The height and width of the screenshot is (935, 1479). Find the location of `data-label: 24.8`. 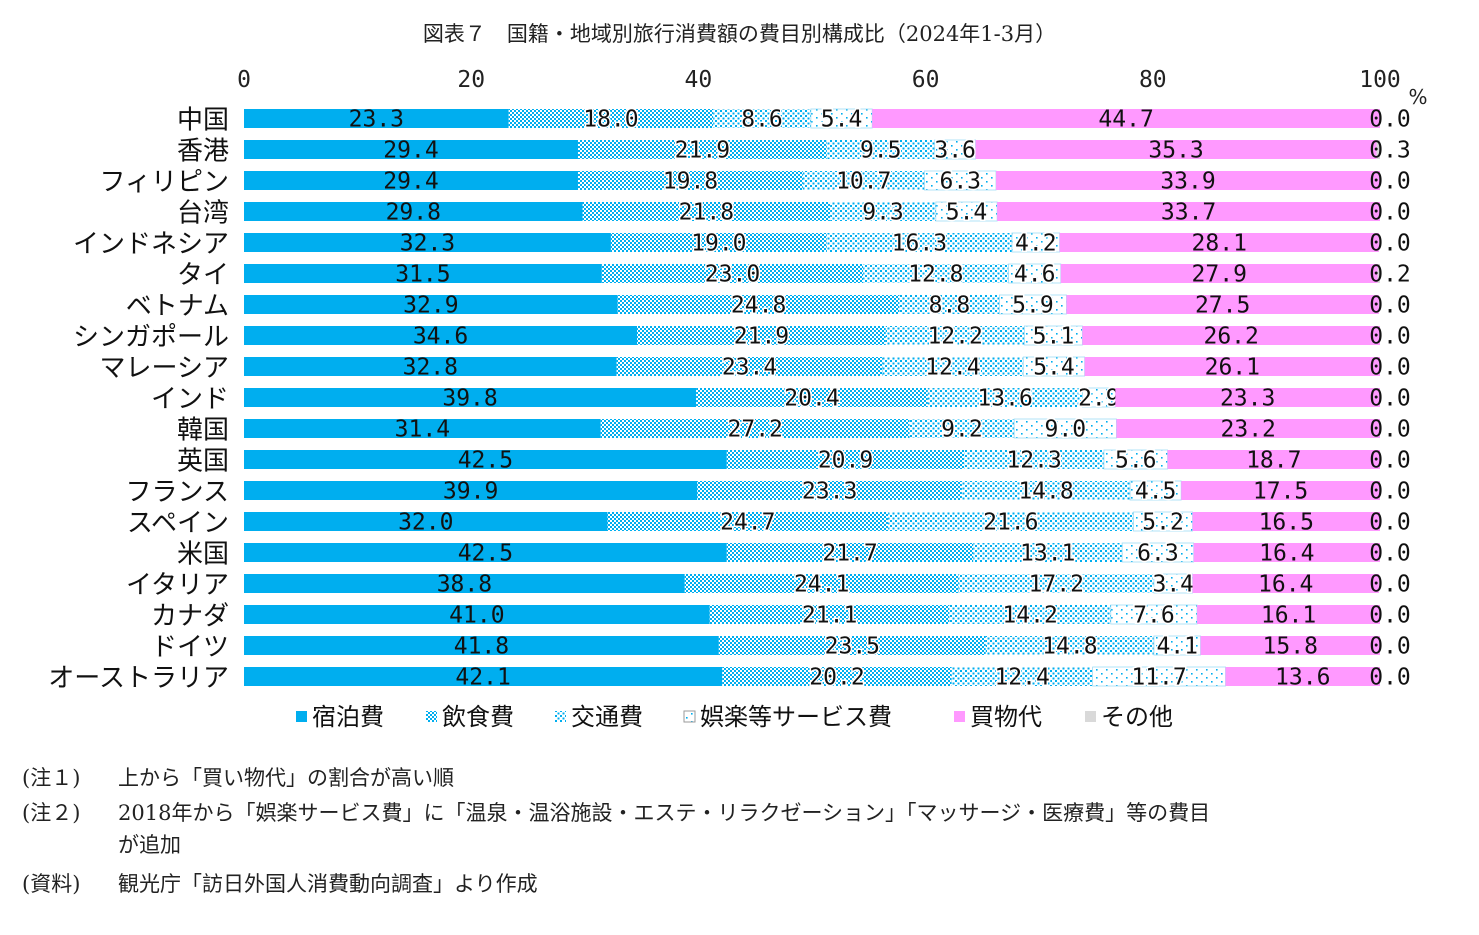

data-label: 24.8 is located at coordinates (758, 306).